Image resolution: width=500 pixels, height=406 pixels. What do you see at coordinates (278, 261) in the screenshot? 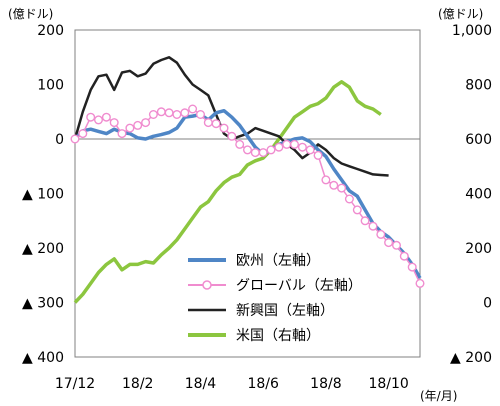
I see `legend-label-europe: 欧州（左軸）` at bounding box center [278, 261].